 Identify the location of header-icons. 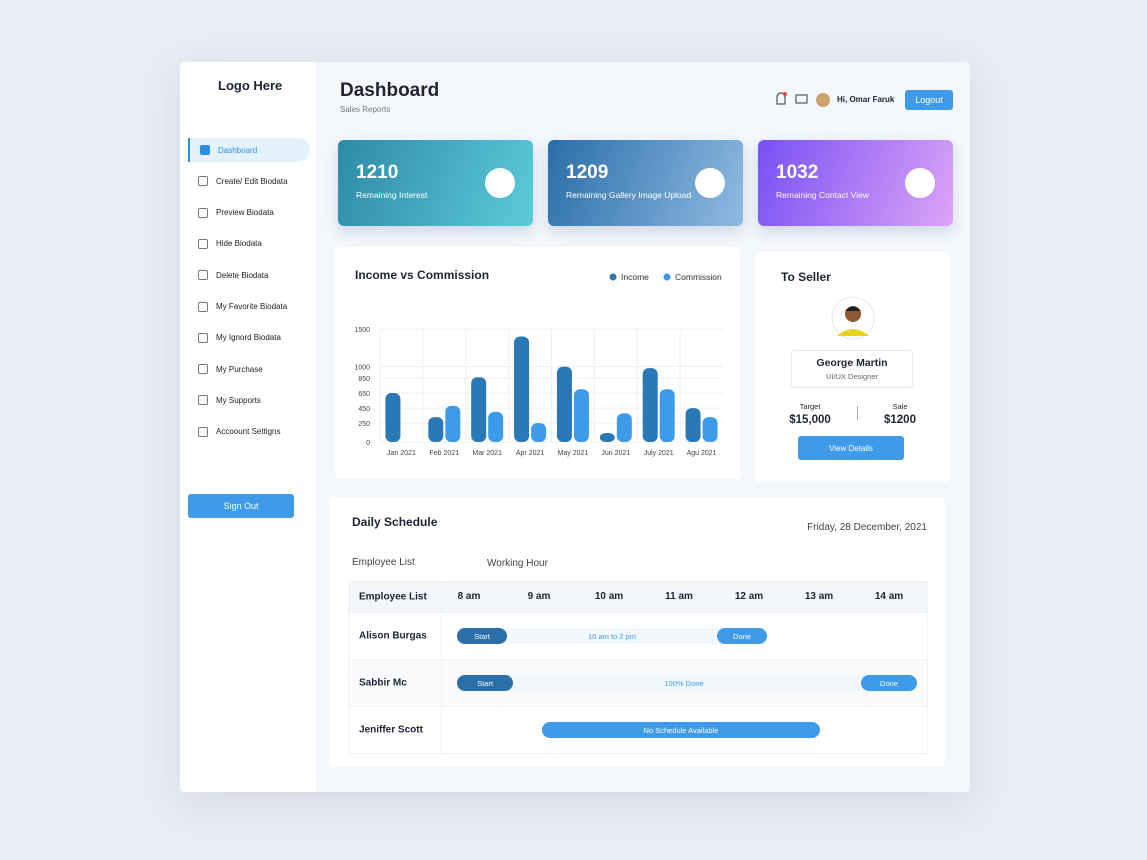
(803, 99).